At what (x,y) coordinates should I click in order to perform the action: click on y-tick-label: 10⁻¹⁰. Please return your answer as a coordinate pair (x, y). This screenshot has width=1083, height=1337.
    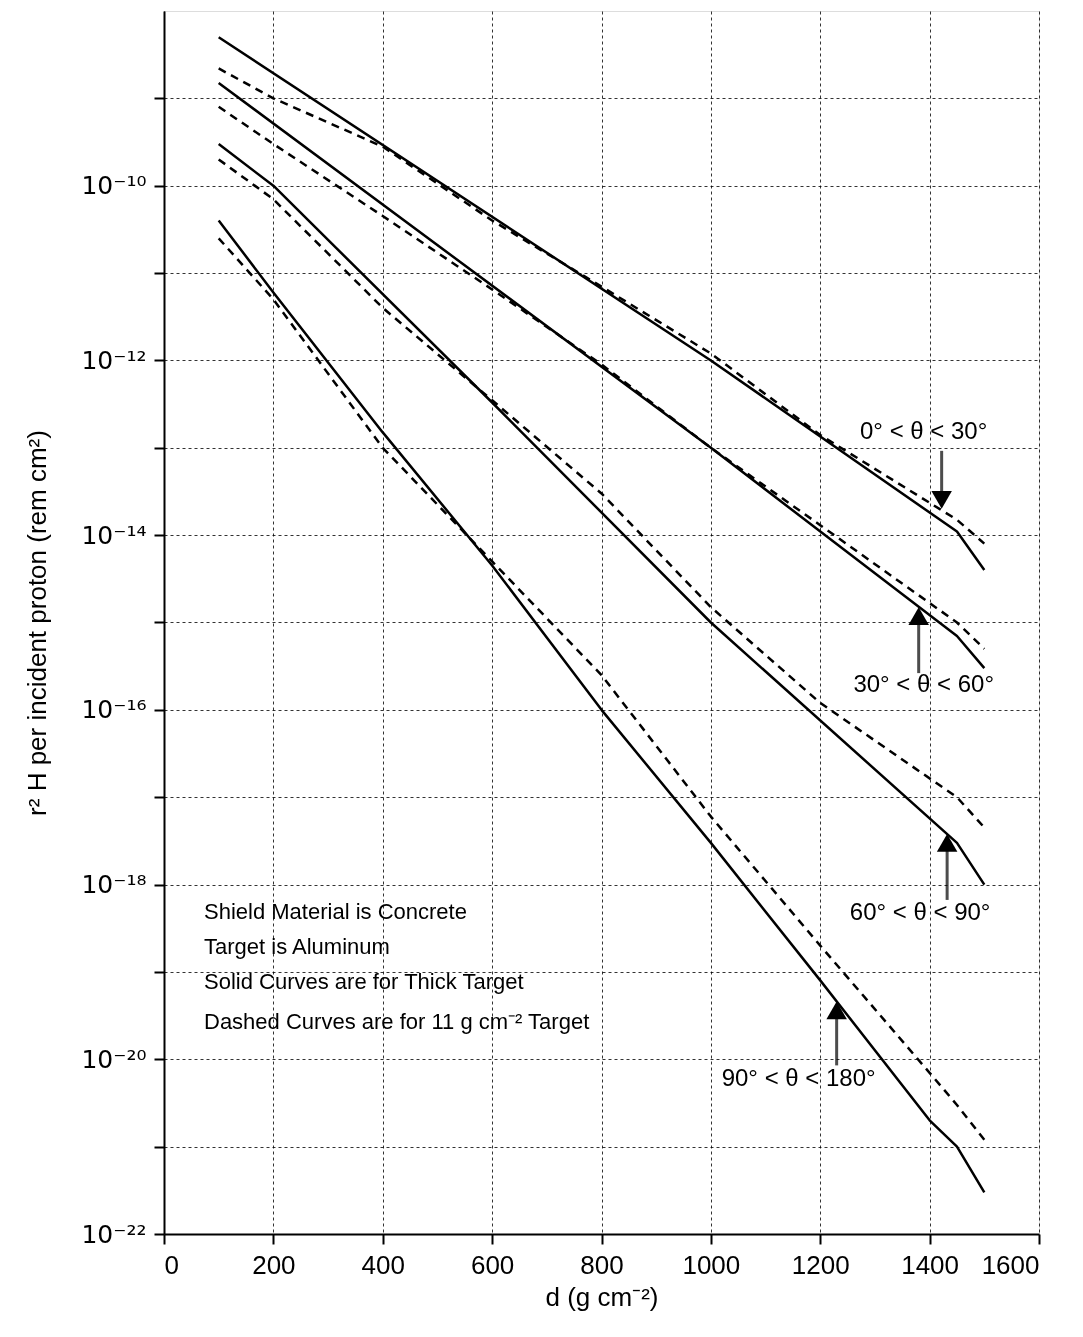
    Looking at the image, I should click on (114, 186).